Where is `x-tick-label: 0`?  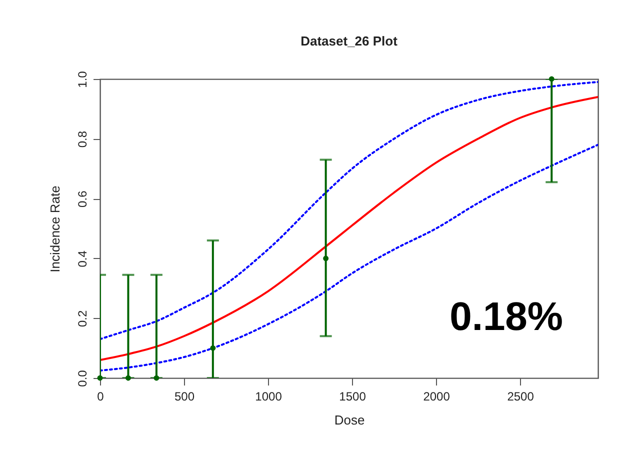
x-tick-label: 0 is located at coordinates (100, 397).